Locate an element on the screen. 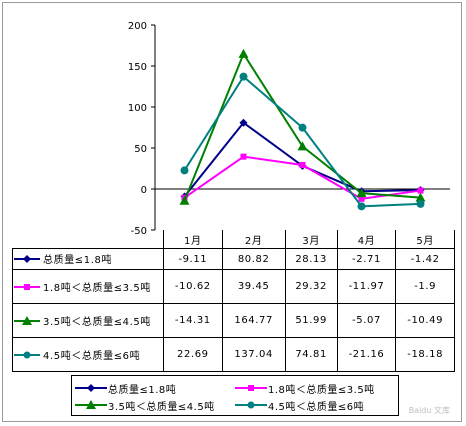  category-label: 4月 is located at coordinates (366, 239).